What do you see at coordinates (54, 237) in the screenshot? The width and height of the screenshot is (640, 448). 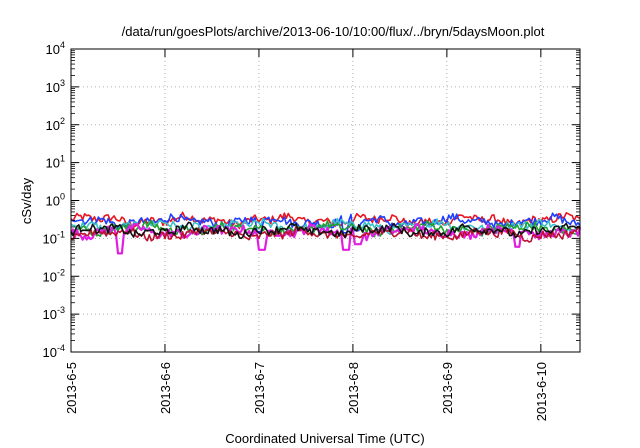 I see `y-tick-label: 10⁻¹` at bounding box center [54, 237].